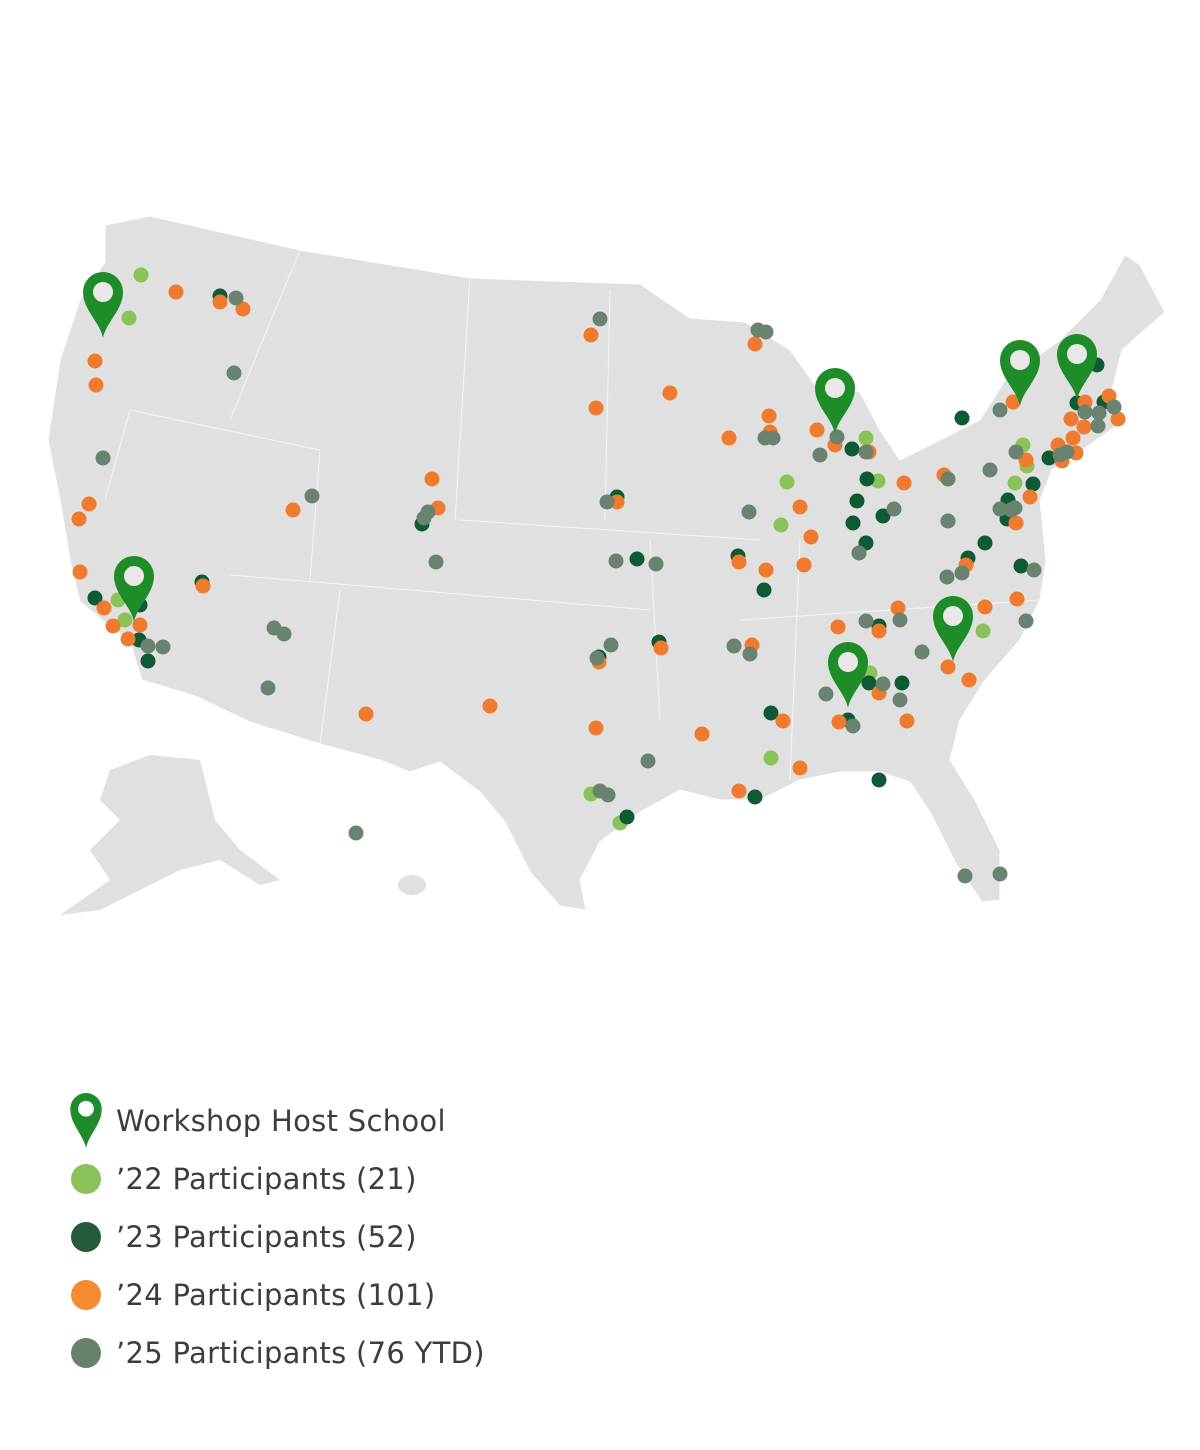 This screenshot has height=1450, width=1200. I want to click on legend-item-2024: ’24 Participants (101), so click(275, 1295).